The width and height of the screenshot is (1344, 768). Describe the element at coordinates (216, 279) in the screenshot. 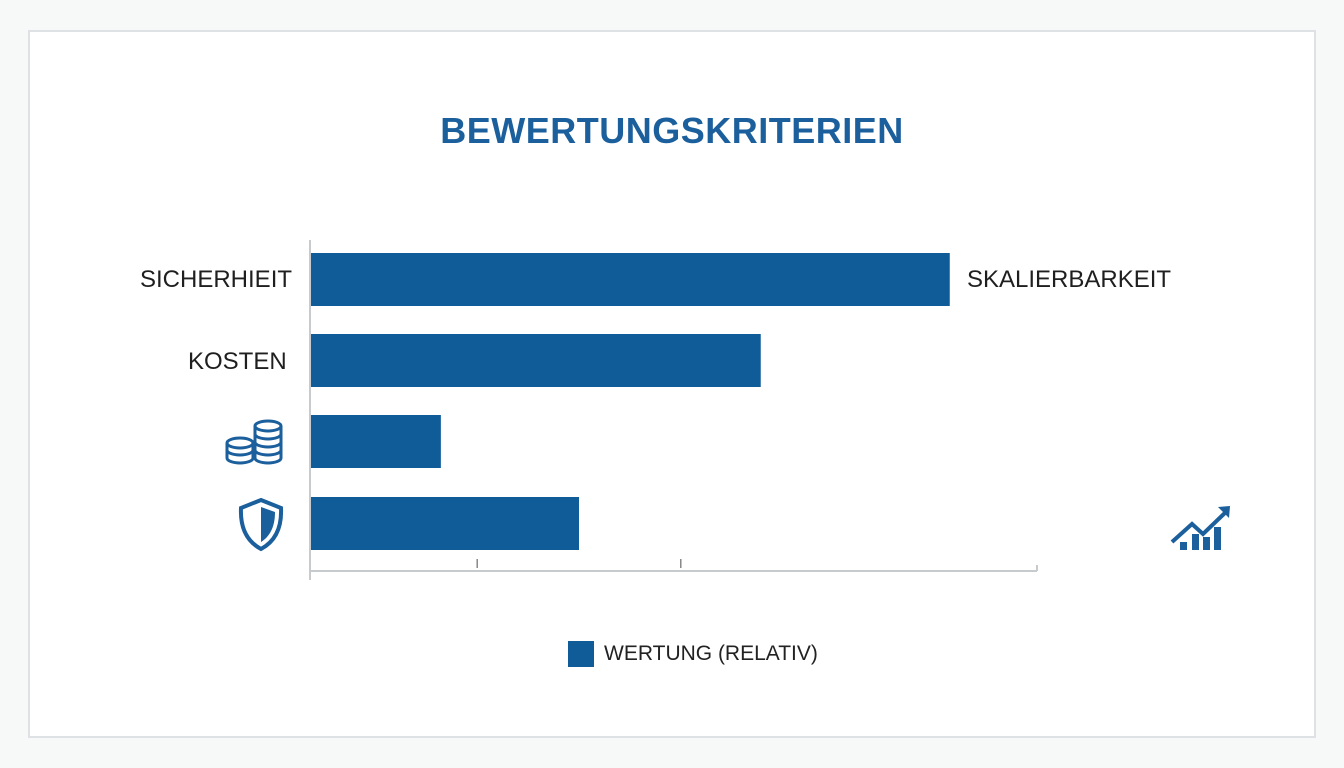

I see `category-label-sicherheit: SICHERHIEIT` at that location.